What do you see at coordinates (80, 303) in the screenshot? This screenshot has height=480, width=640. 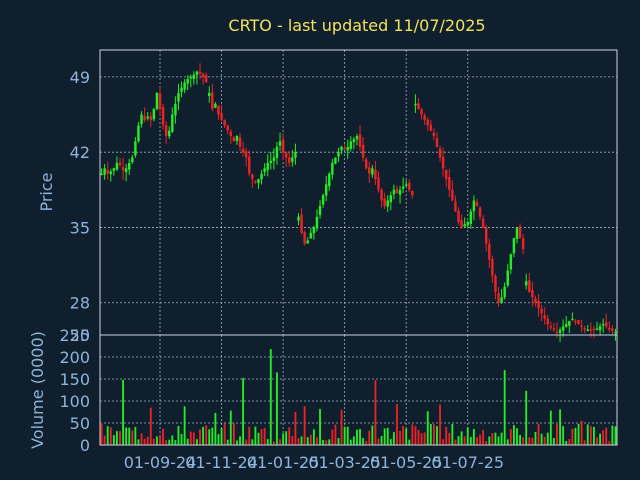 I see `price-tick-label: 28` at bounding box center [80, 303].